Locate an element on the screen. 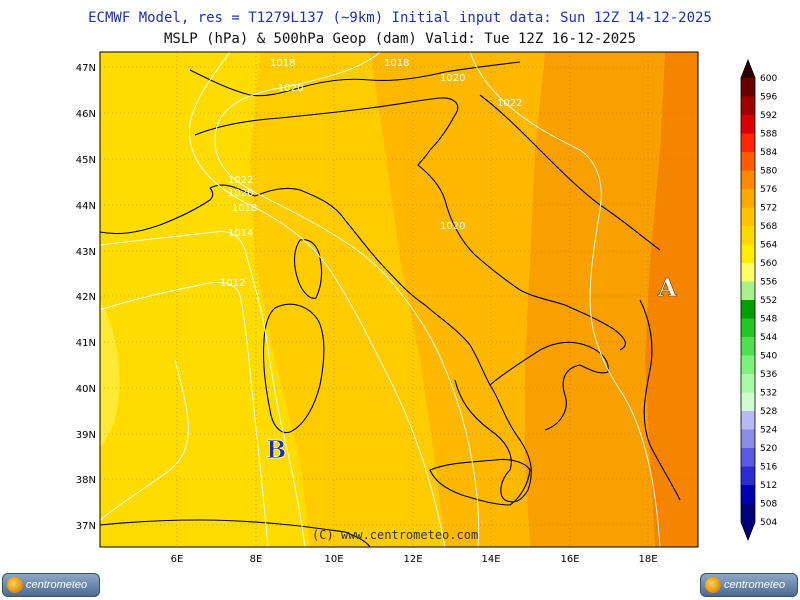  low-pressure-marker: B is located at coordinates (276, 449).